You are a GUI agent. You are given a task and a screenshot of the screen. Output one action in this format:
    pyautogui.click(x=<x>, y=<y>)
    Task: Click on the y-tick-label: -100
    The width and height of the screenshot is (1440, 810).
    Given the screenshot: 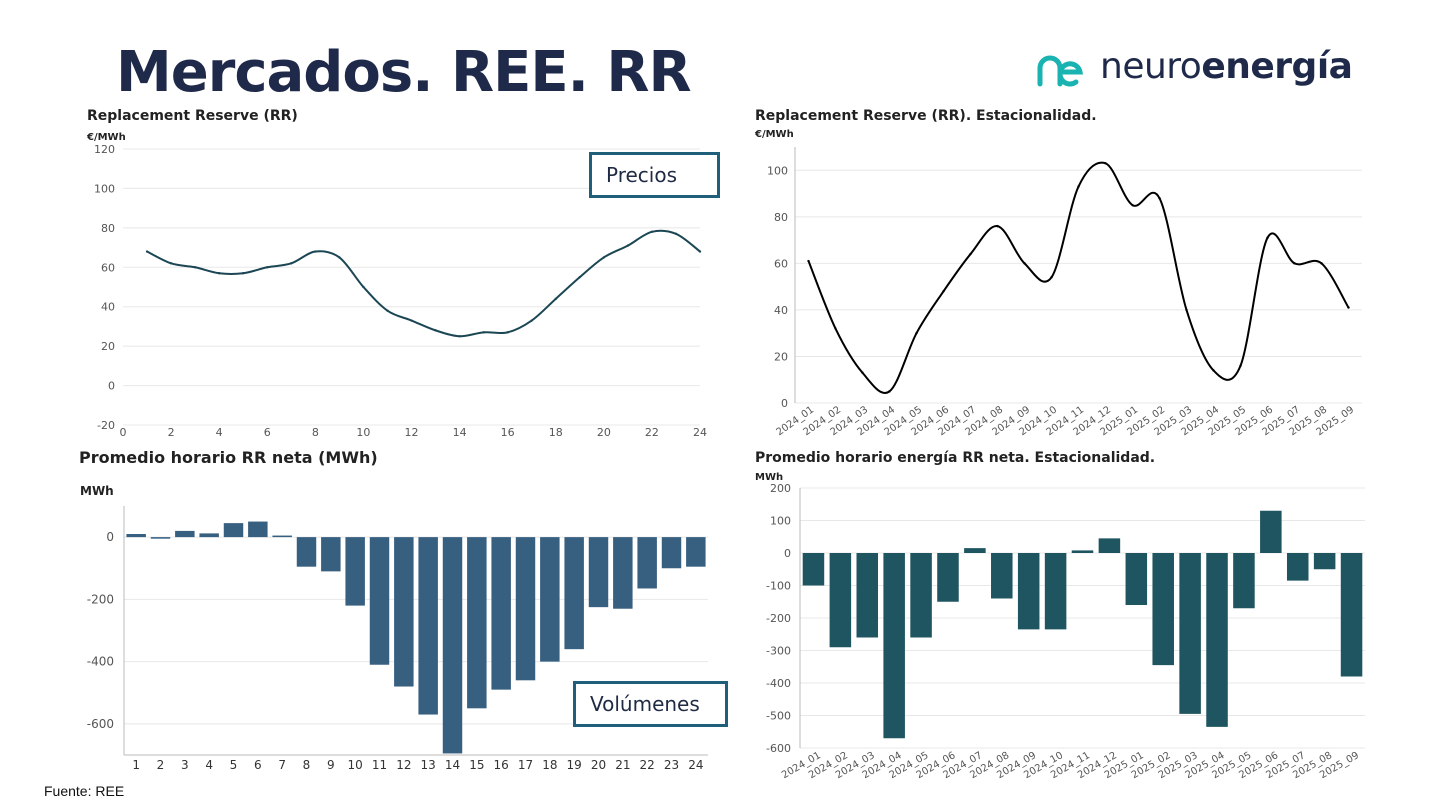 What is the action you would take?
    pyautogui.click(x=778, y=586)
    